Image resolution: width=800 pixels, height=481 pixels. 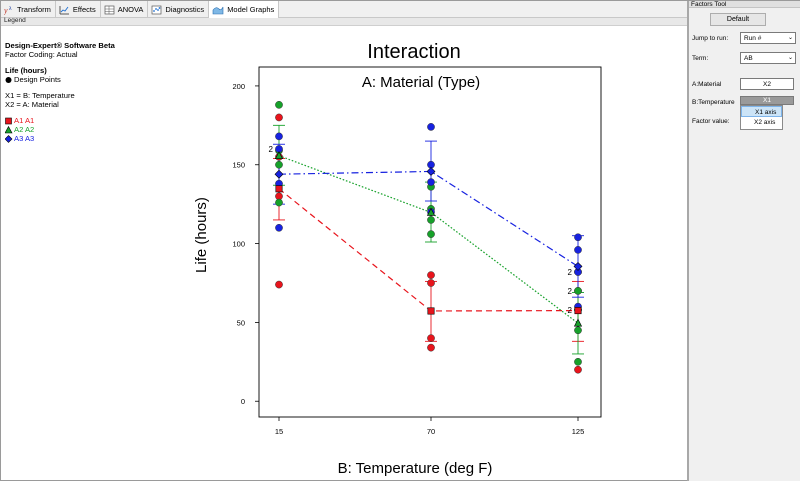 What do you see at coordinates (6, 10) in the screenshot?
I see `svg-text: y` at bounding box center [6, 10].